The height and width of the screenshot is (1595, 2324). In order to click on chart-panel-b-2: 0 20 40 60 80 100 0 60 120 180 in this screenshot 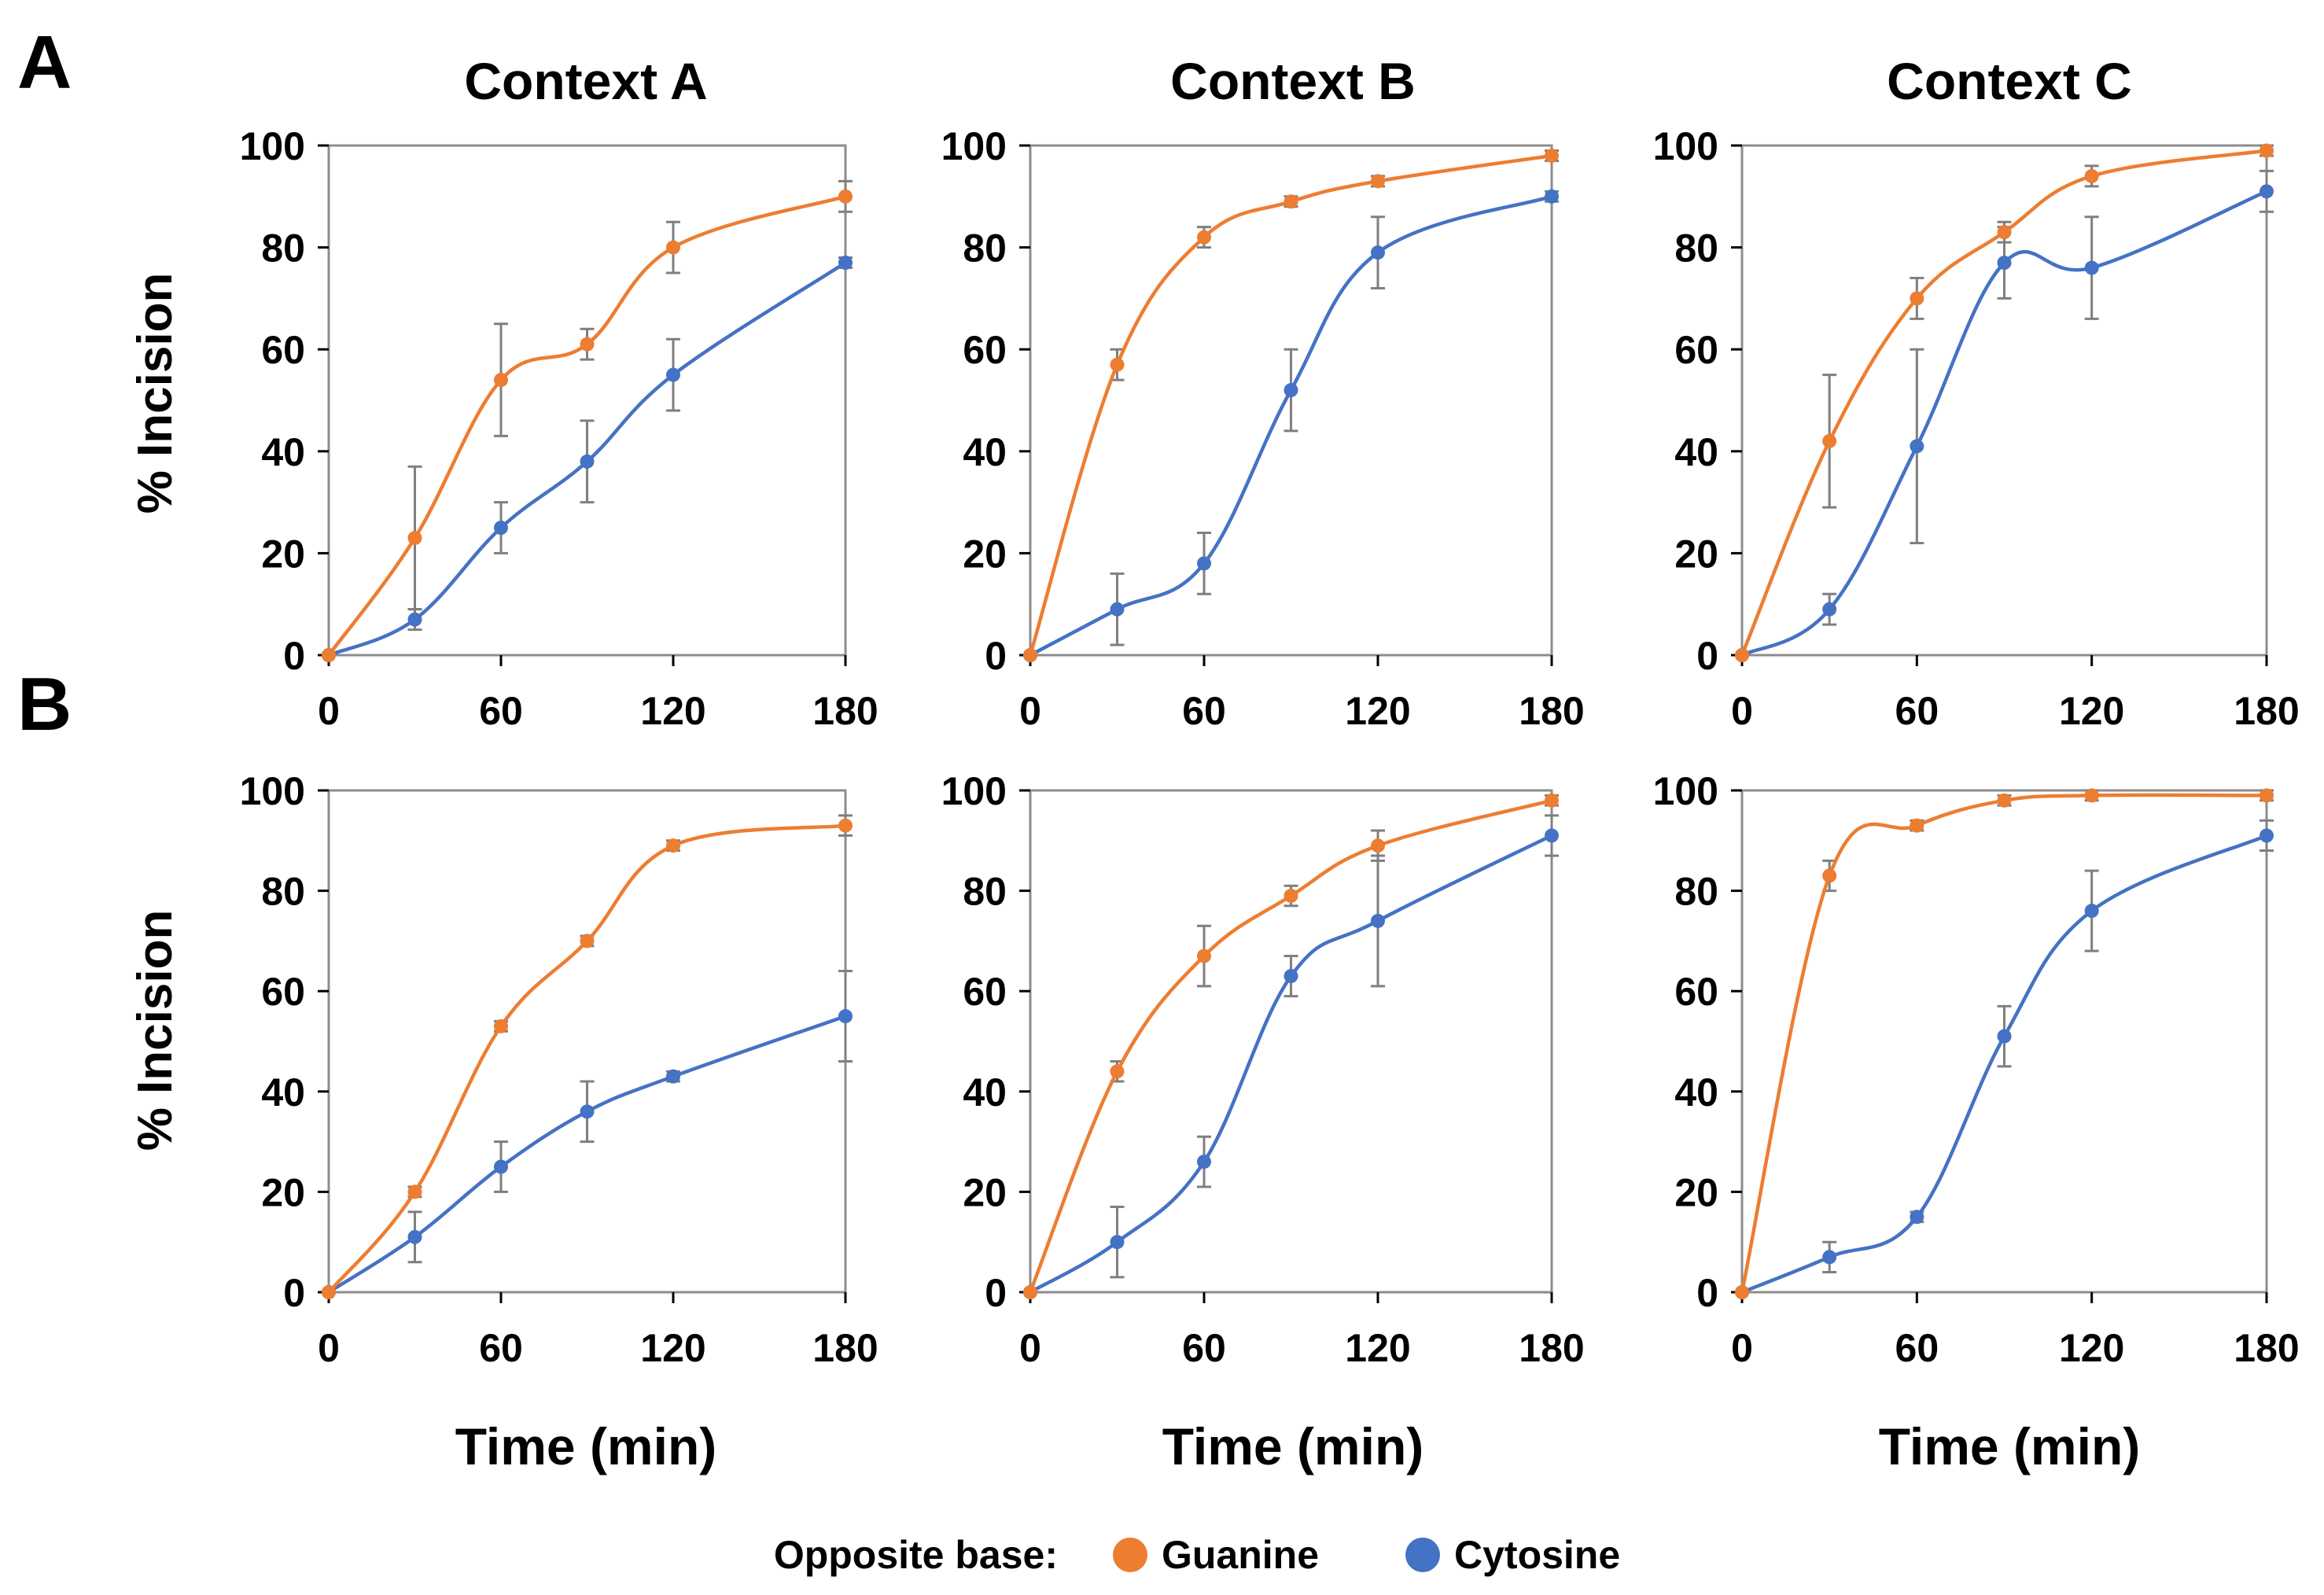, I will do `click(1263, 1069)`.